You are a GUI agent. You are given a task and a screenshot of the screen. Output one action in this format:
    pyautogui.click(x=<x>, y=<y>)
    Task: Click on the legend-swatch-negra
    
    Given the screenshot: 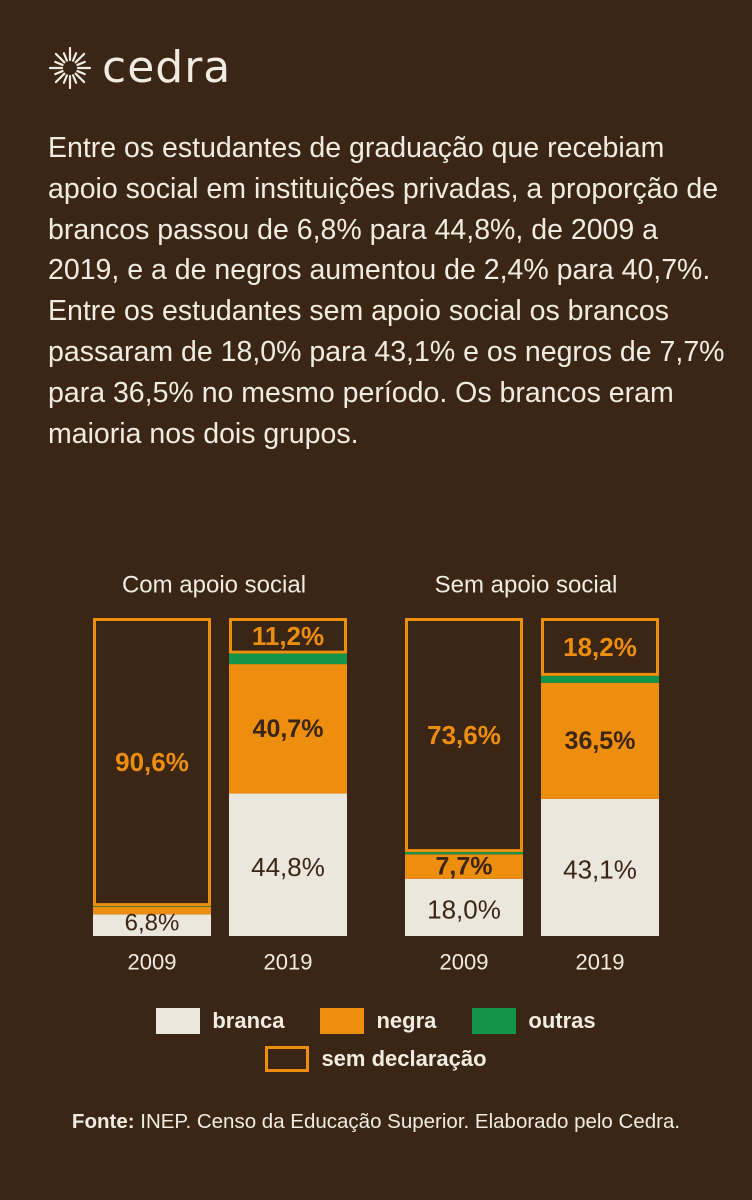 What is the action you would take?
    pyautogui.click(x=342, y=1021)
    